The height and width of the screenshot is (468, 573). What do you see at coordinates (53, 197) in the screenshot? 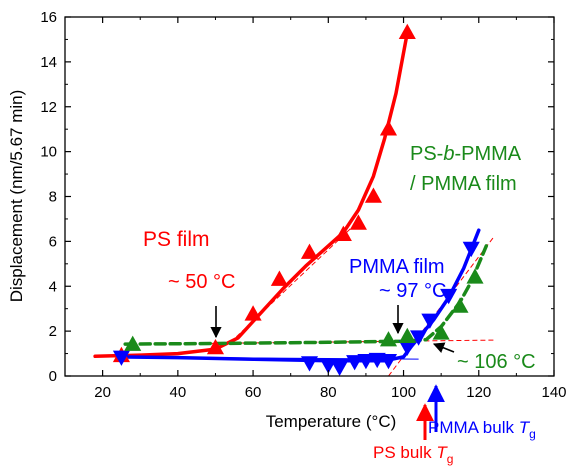
I see `y-tick-label: 8` at bounding box center [53, 197].